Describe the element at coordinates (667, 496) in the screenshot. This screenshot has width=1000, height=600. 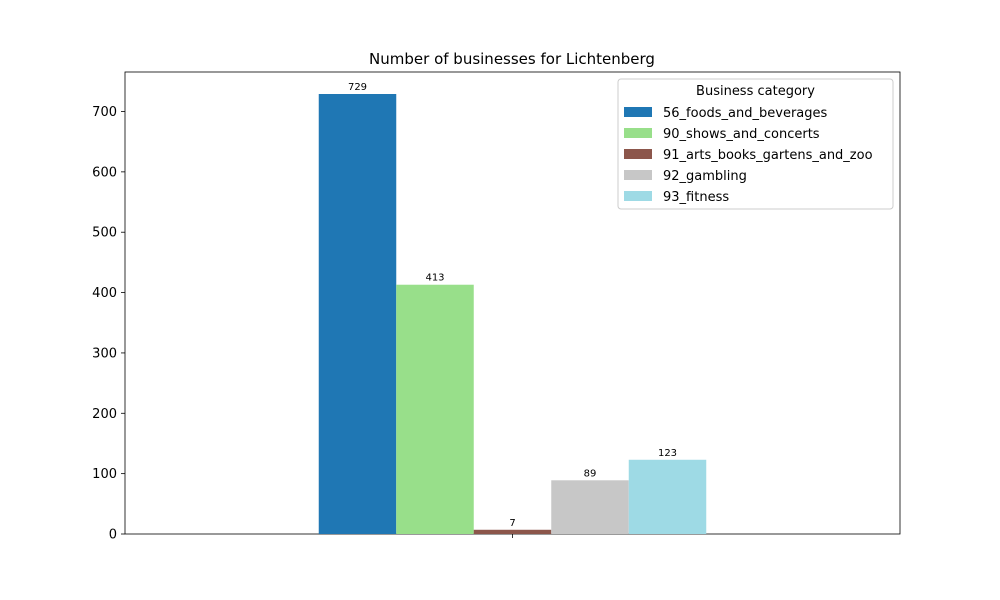
I see `bar-93_fitness` at that location.